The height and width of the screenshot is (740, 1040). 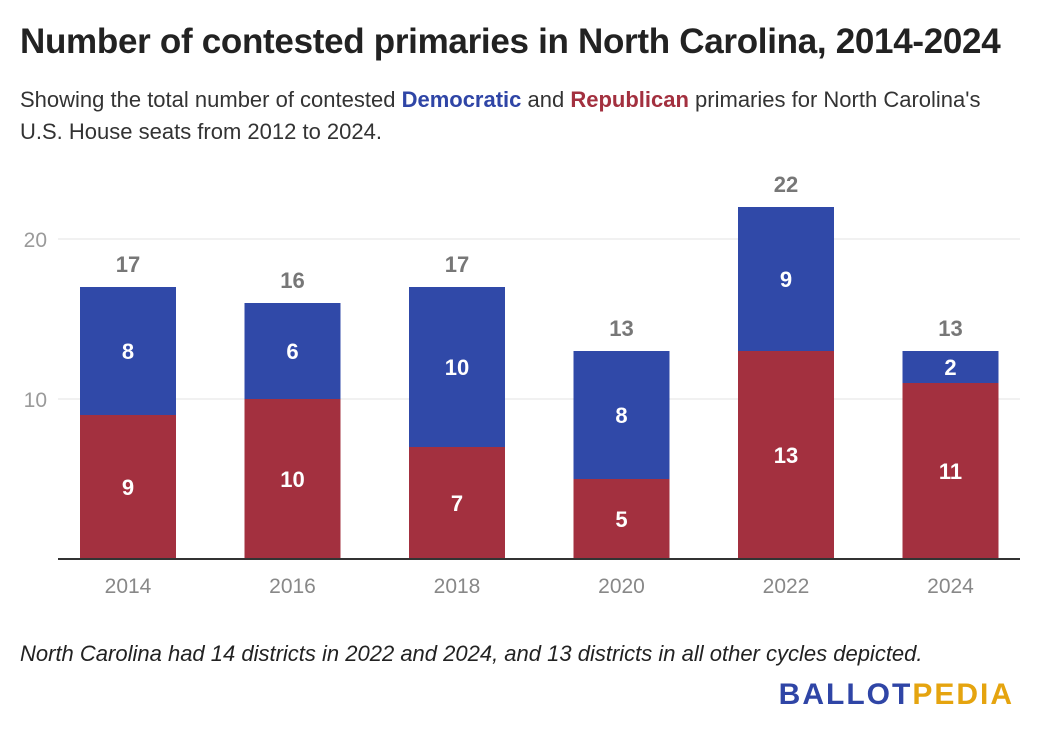 I want to click on bar-label-democratic: 10, so click(x=457, y=367).